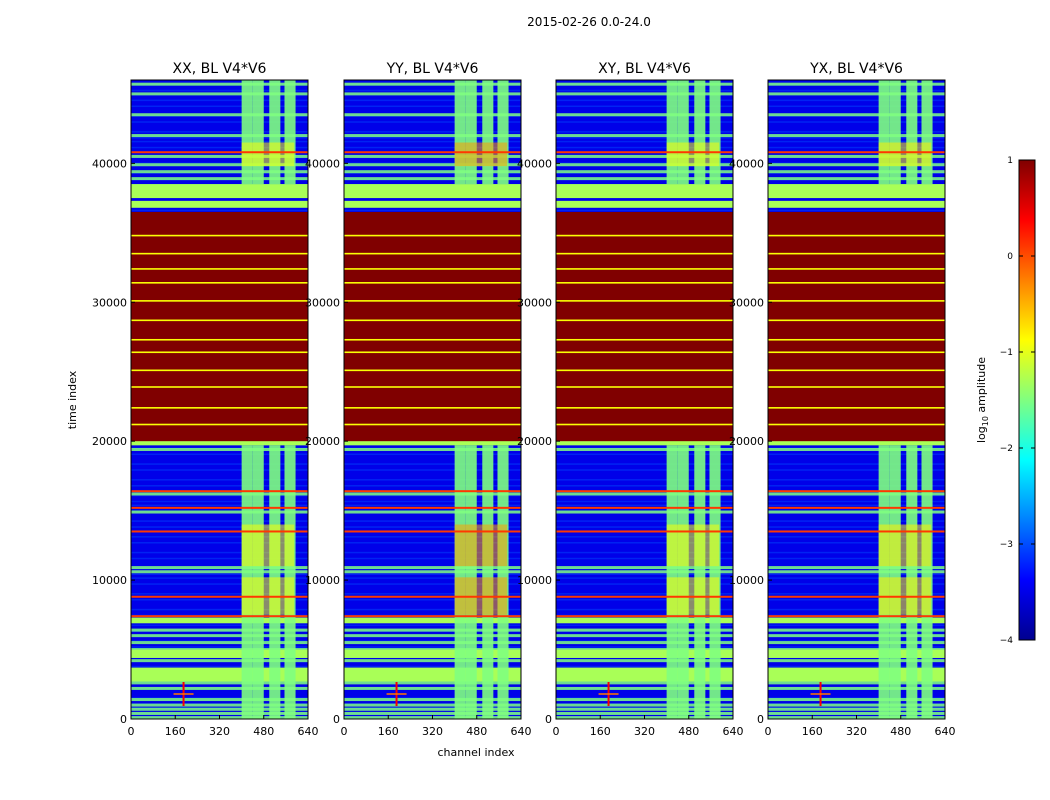 This screenshot has width=1050, height=800. I want to click on colorbar-tick-label: −3, so click(1006, 545).